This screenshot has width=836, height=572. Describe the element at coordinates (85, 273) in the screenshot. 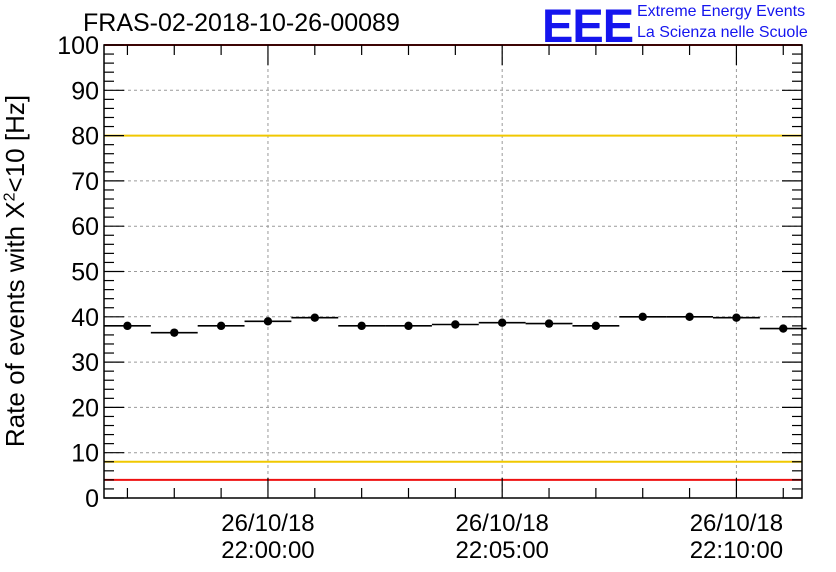

I see `y-tick-label: 50` at that location.